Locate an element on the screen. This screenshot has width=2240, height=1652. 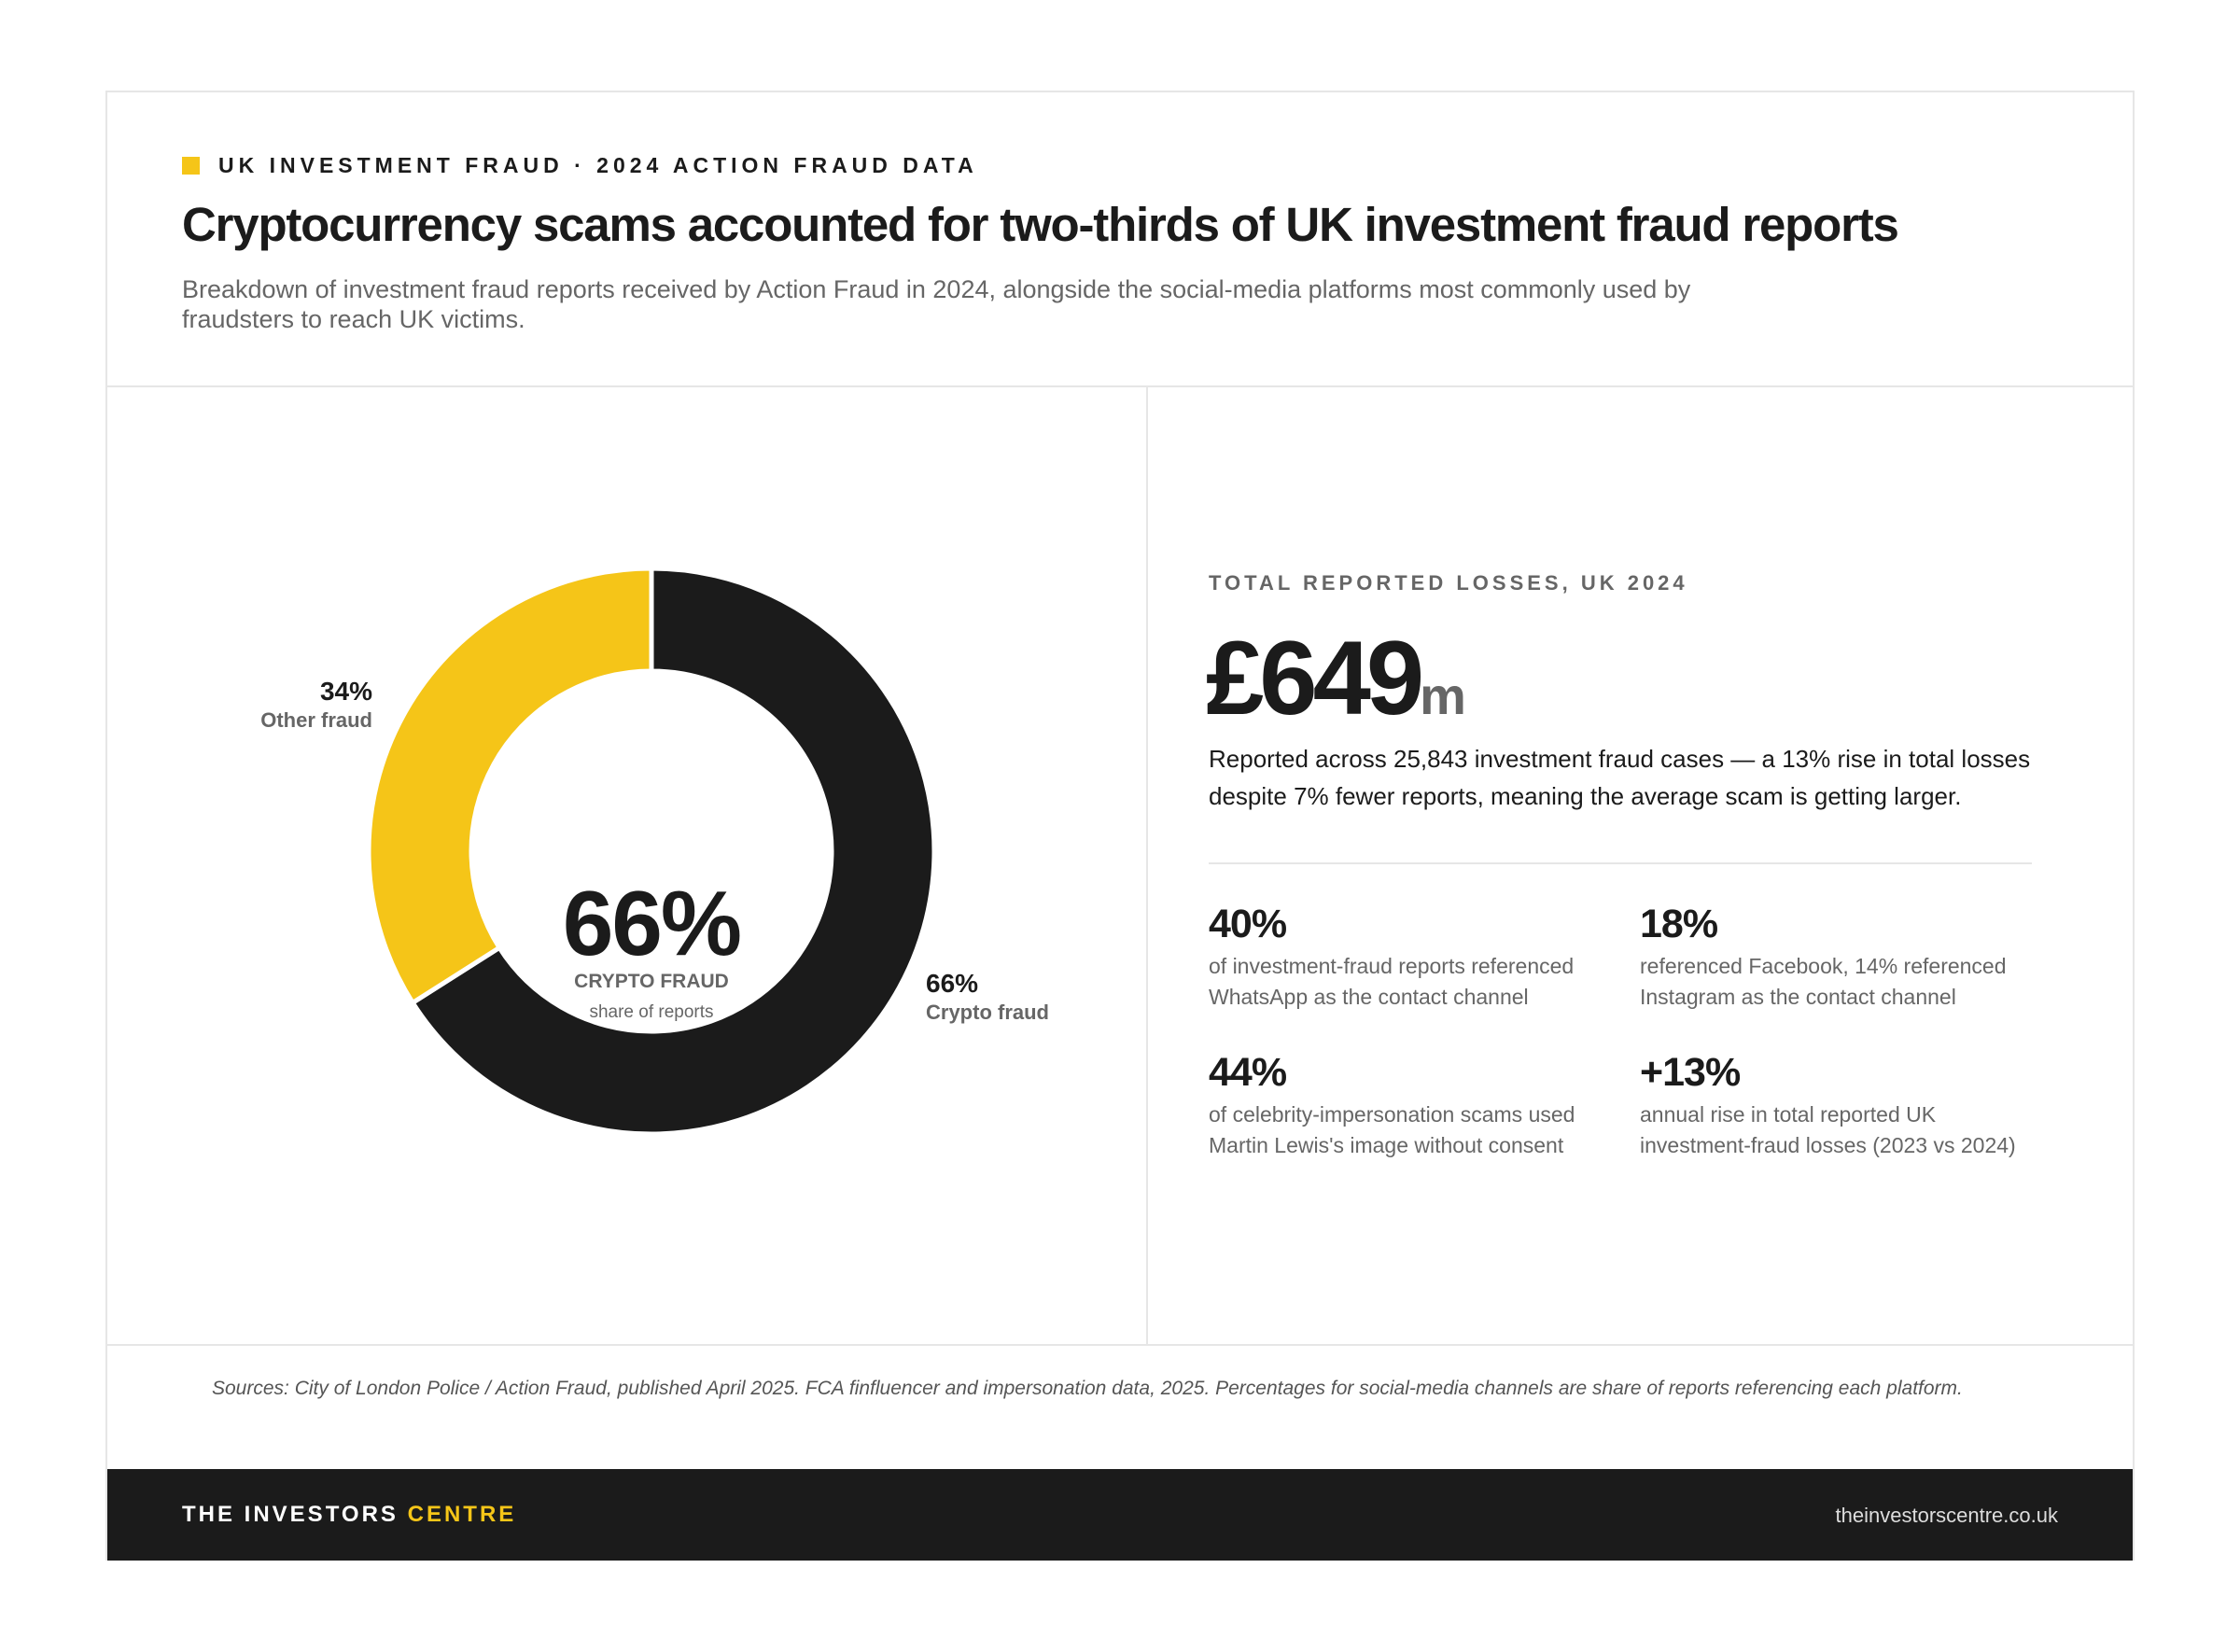
accent-square-icon is located at coordinates (191, 165).